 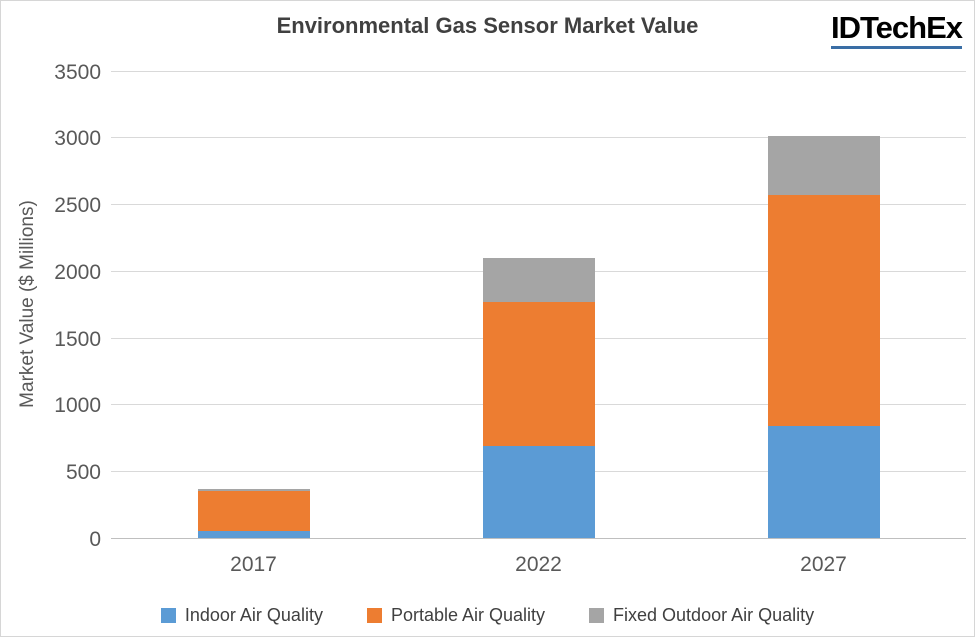 What do you see at coordinates (83, 473) in the screenshot?
I see `y-tick-label: 500` at bounding box center [83, 473].